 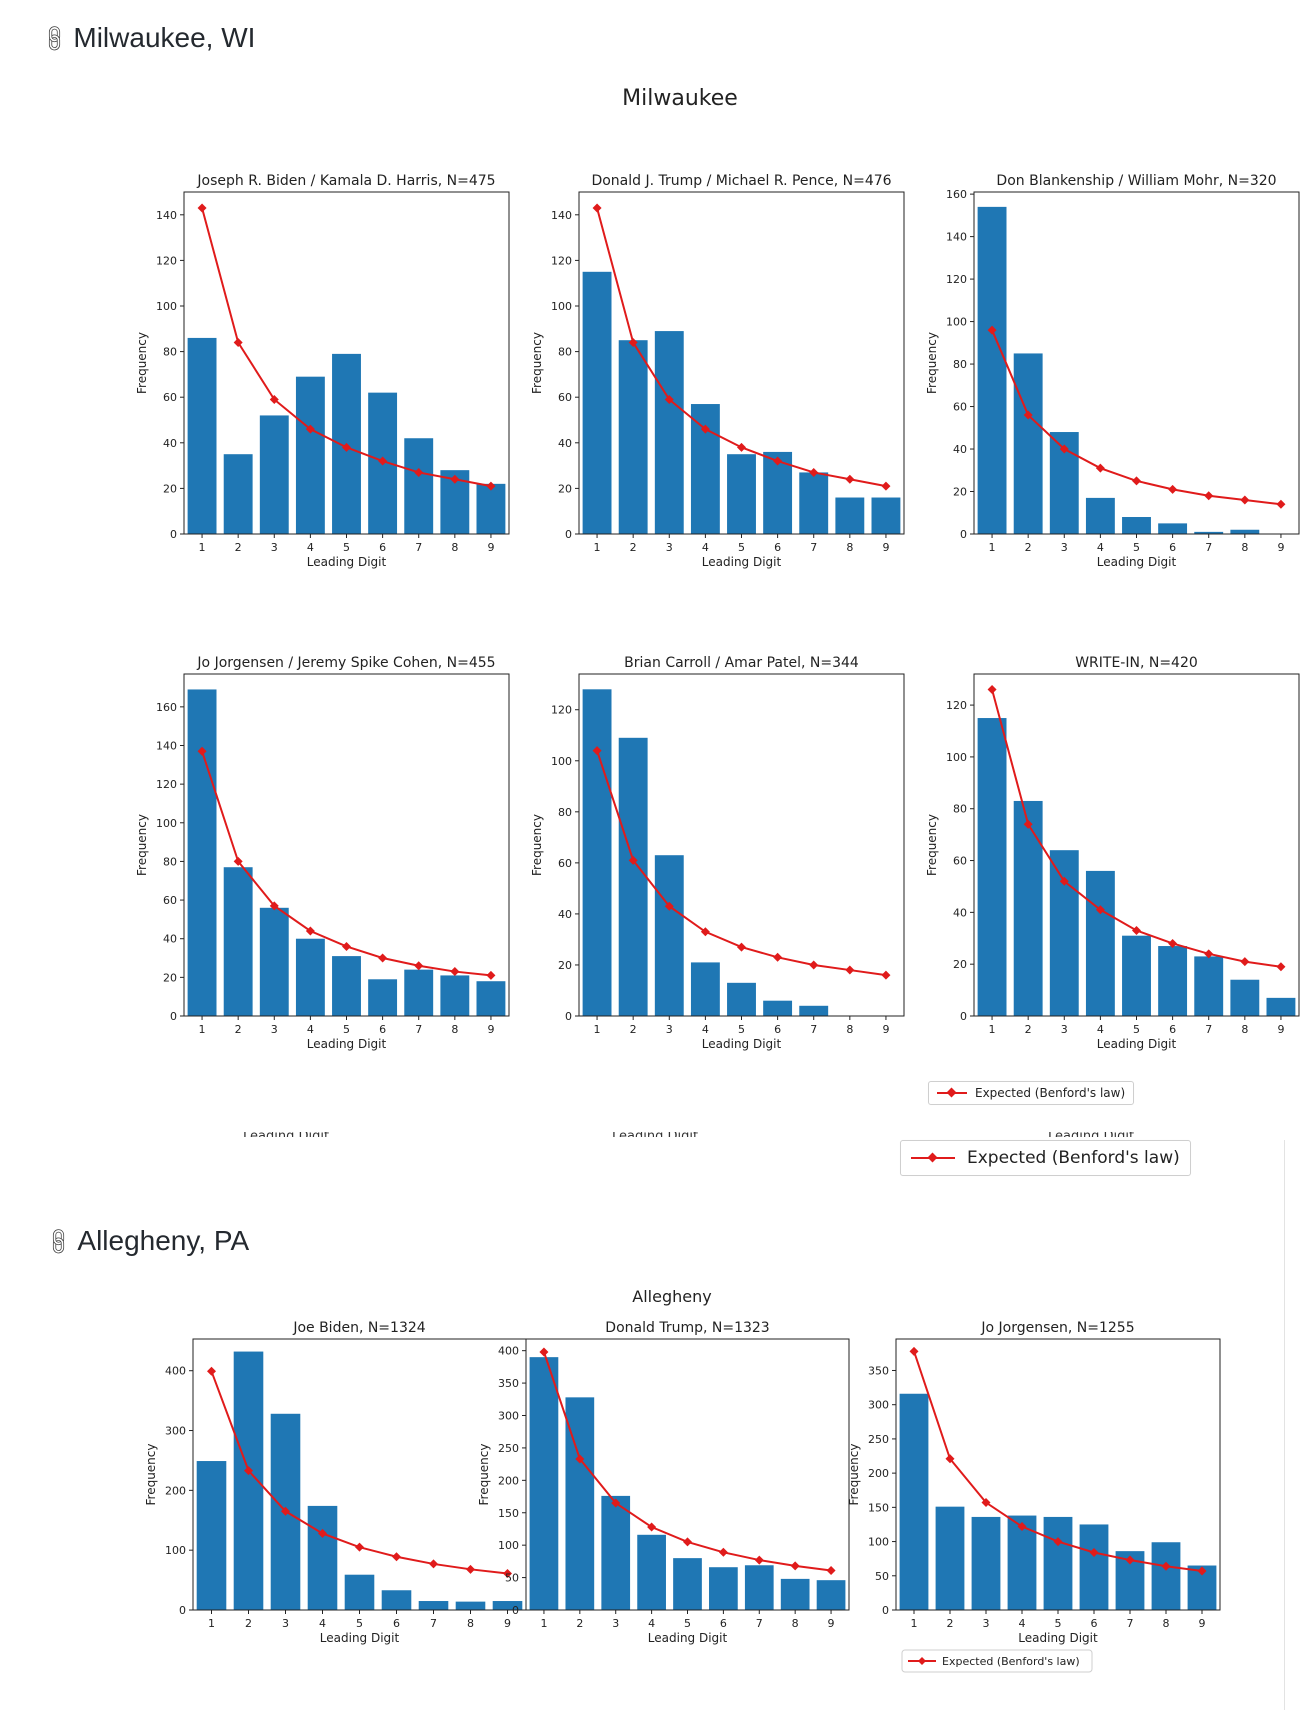 What do you see at coordinates (687, 1328) in the screenshot?
I see `chart-title: Donald Trump, N=1323` at bounding box center [687, 1328].